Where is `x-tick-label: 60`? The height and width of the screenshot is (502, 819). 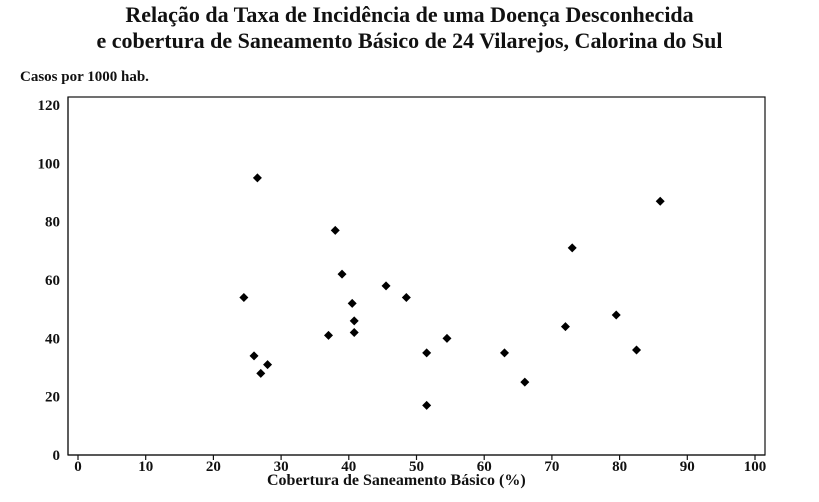
x-tick-label: 60 is located at coordinates (484, 467).